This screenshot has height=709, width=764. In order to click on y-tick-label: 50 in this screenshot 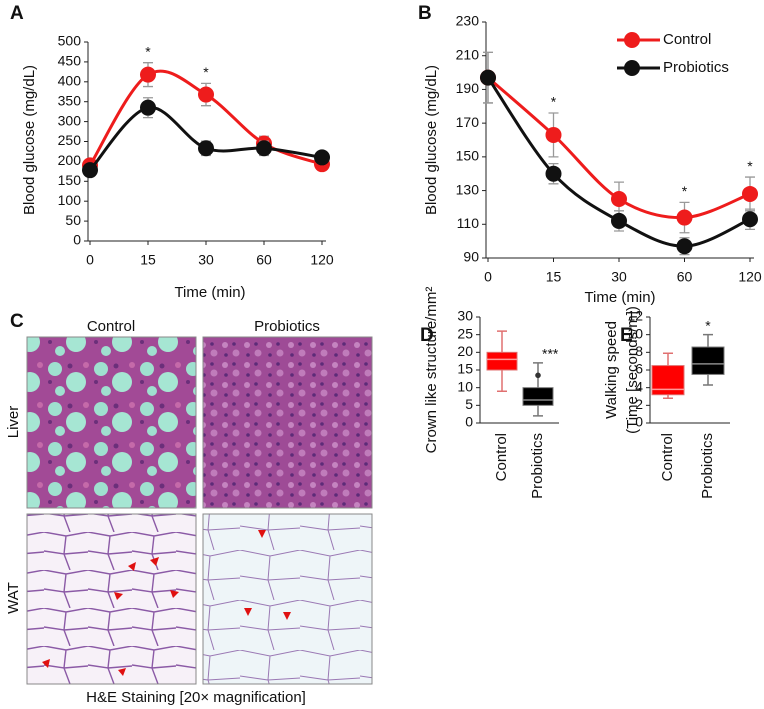, I will do `click(73, 220)`.